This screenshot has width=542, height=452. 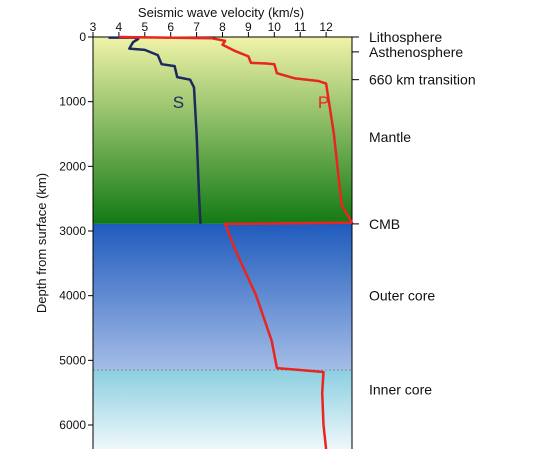 What do you see at coordinates (144, 27) in the screenshot?
I see `x-tick-label: 5` at bounding box center [144, 27].